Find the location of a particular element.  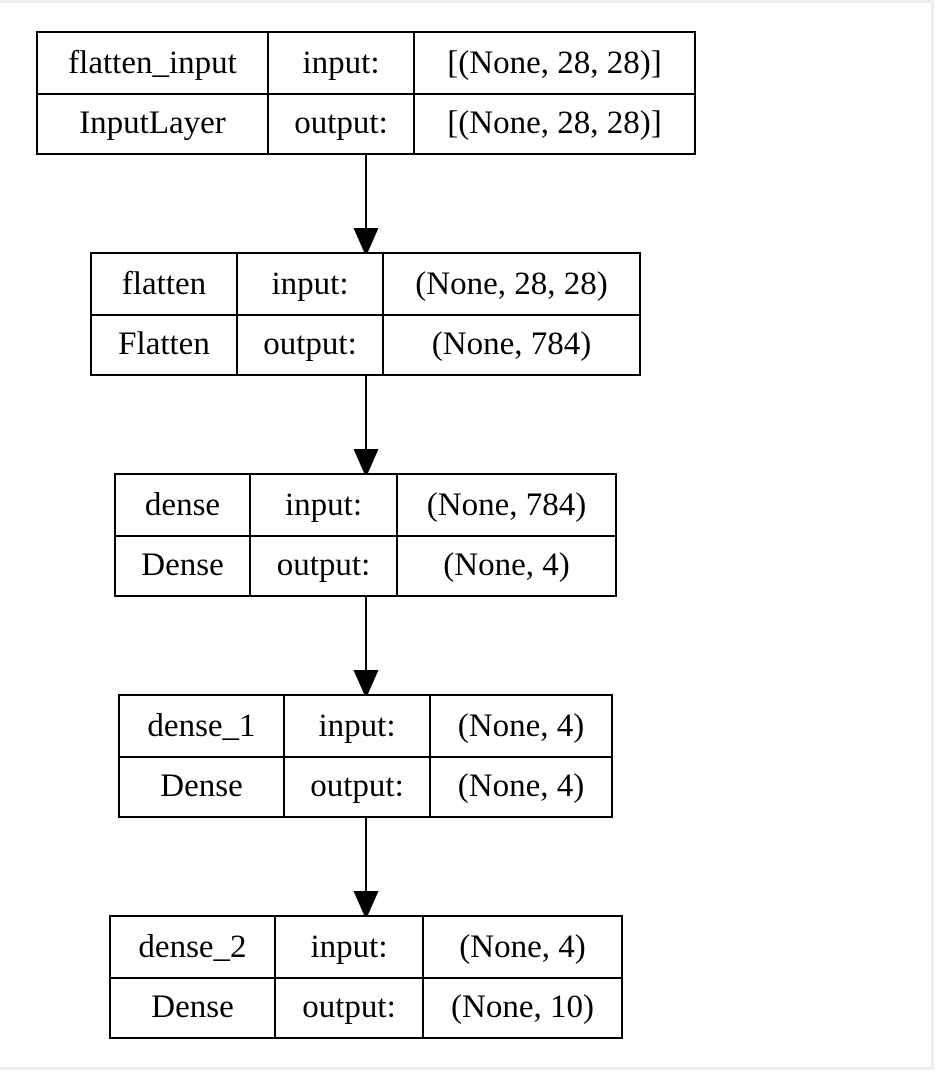

layer-row-output: InputLayer output: [(None, 28, 28)] is located at coordinates (366, 123).